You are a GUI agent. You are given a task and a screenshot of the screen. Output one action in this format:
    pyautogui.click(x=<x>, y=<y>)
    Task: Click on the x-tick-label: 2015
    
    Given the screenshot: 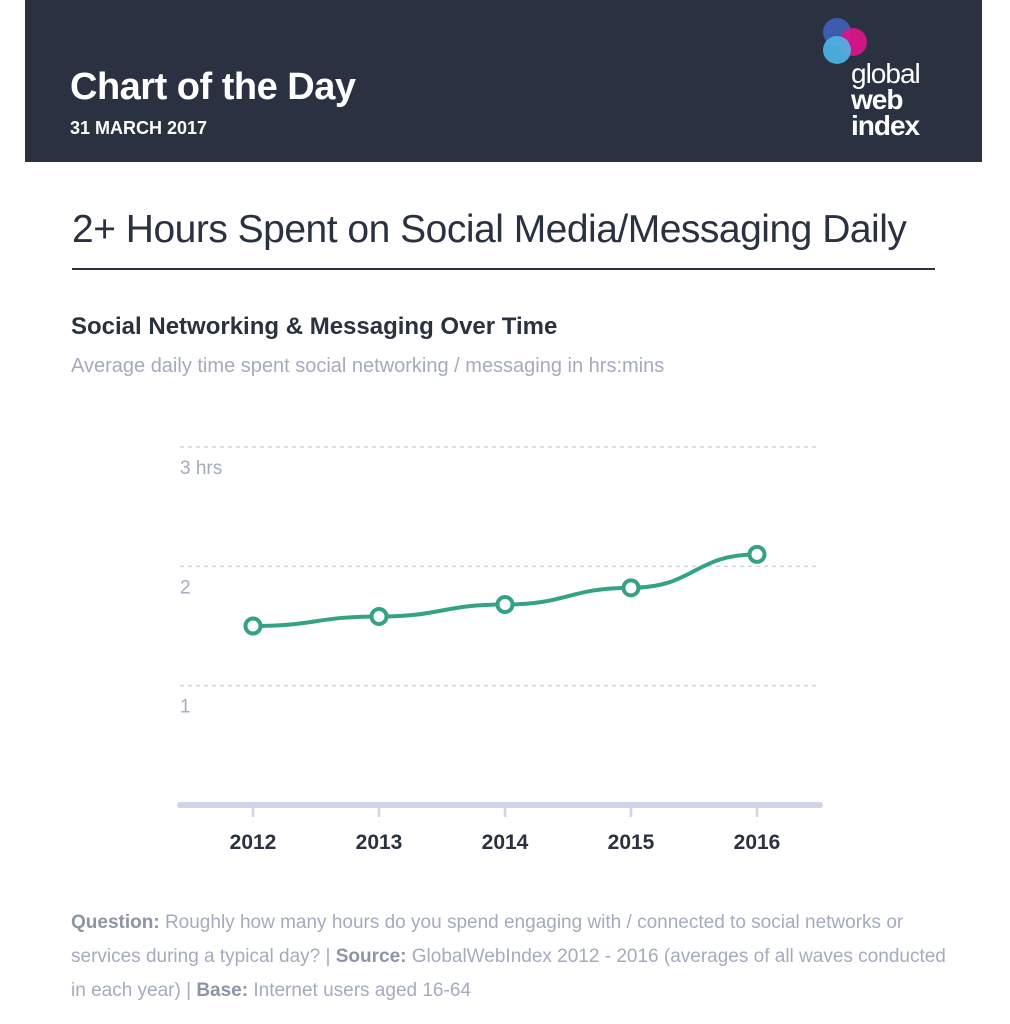 What is the action you would take?
    pyautogui.click(x=631, y=842)
    